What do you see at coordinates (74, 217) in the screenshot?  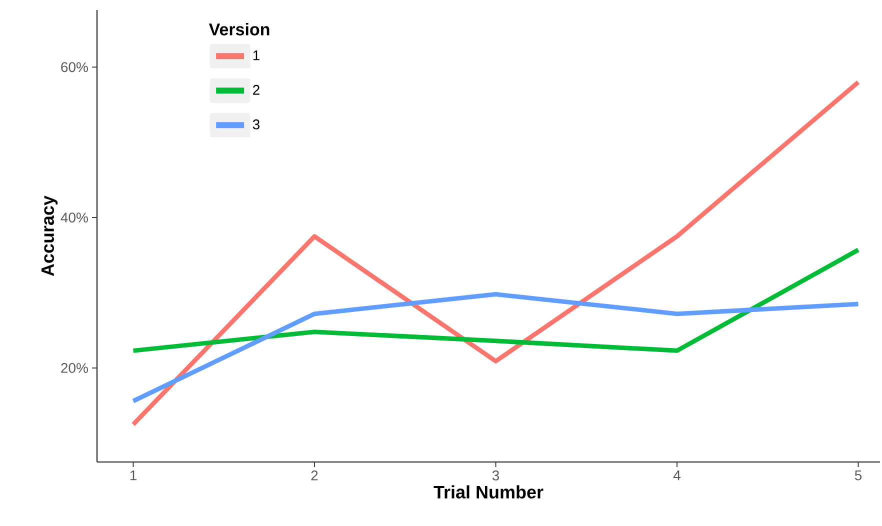 I see `y-tick-label: 40%` at bounding box center [74, 217].